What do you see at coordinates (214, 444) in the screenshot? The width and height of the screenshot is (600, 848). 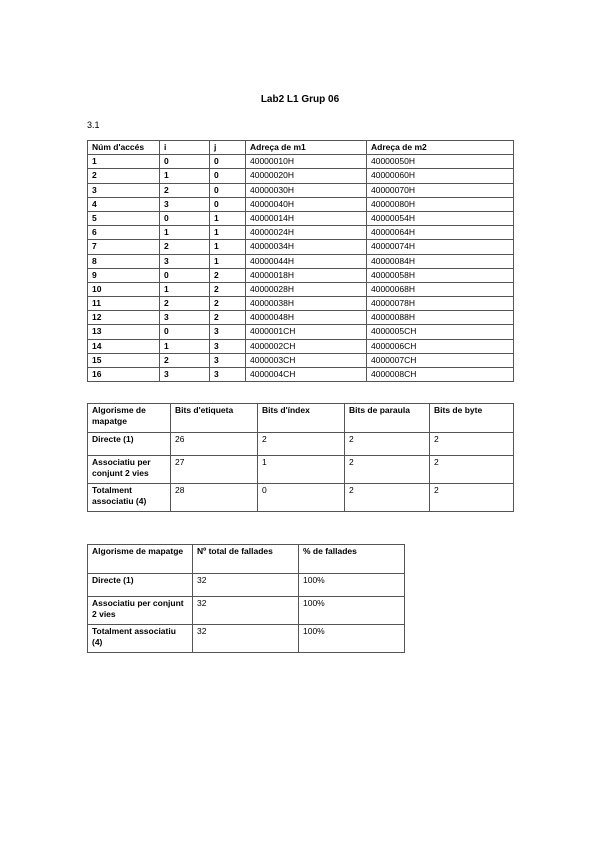 I see `table-cell: 26` at bounding box center [214, 444].